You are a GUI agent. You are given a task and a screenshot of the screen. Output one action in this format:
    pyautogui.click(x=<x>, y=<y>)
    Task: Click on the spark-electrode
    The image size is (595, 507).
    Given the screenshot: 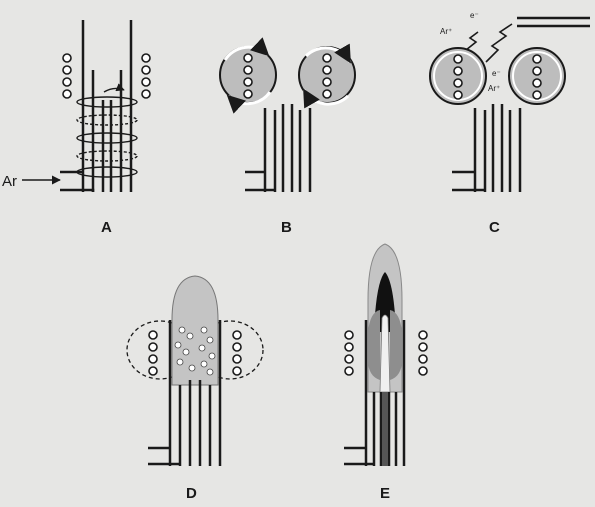 What is the action you would take?
    pyautogui.click(x=553, y=22)
    